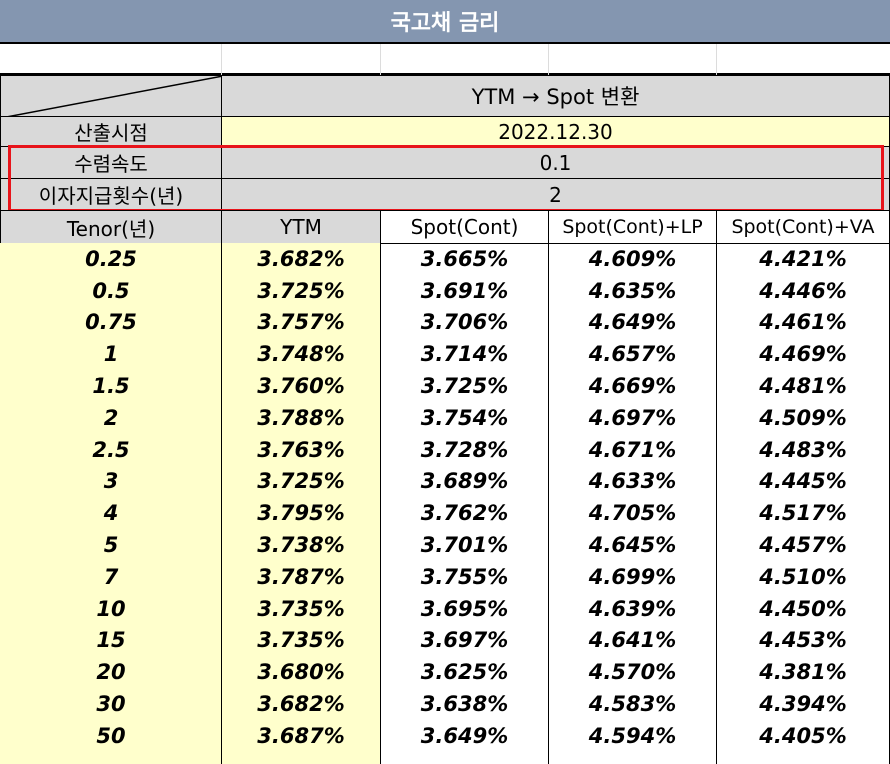 The width and height of the screenshot is (890, 764). I want to click on cell-spot-lp: 4.669%, so click(632, 386).